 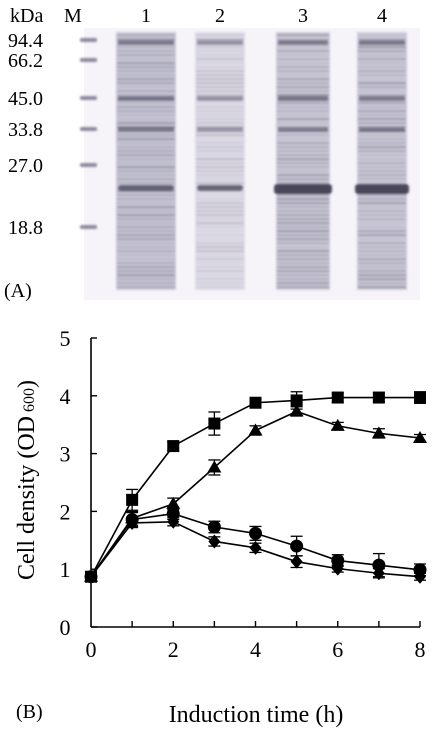 What do you see at coordinates (29, 400) in the screenshot?
I see `y-axis-title-subscript: 600` at bounding box center [29, 400].